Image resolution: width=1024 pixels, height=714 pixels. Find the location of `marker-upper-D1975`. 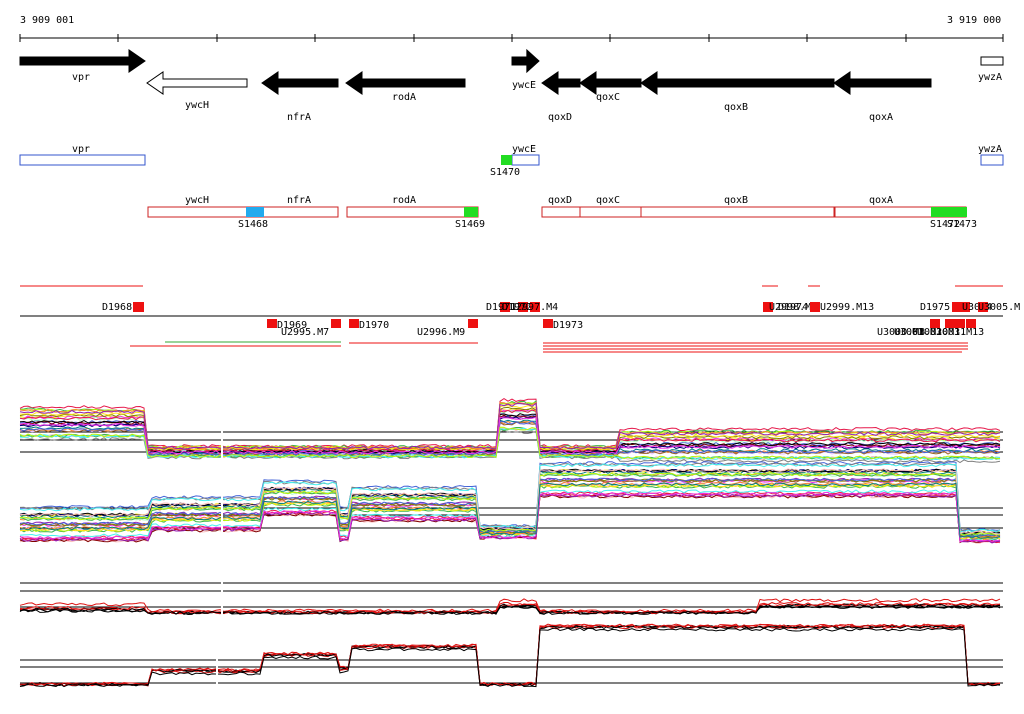

marker-upper-D1975 is located at coordinates (958, 307).